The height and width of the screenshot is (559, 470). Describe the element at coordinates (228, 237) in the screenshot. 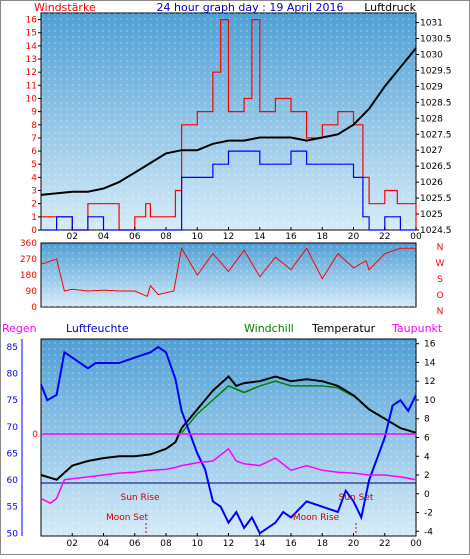

I see `hour-tick-label: 12` at that location.